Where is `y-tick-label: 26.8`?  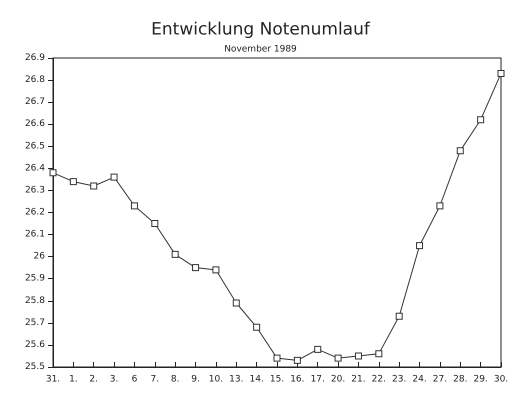
y-tick-label: 26.8 is located at coordinates (35, 80).